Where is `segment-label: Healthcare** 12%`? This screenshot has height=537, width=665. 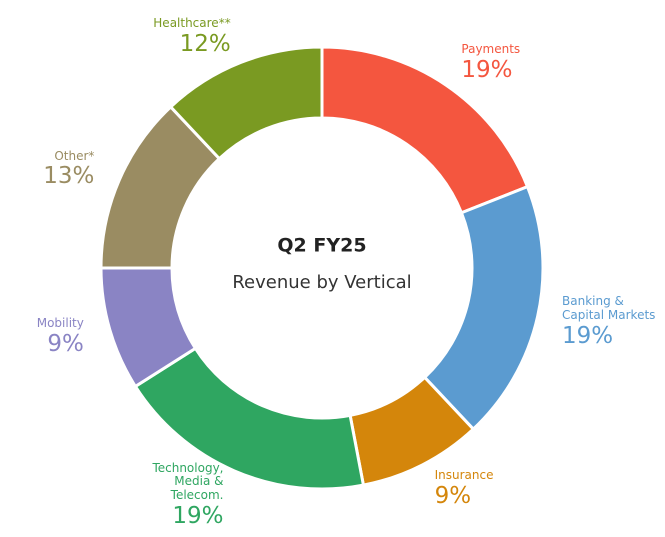
segment-label: Healthcare** 12% is located at coordinates (192, 37).